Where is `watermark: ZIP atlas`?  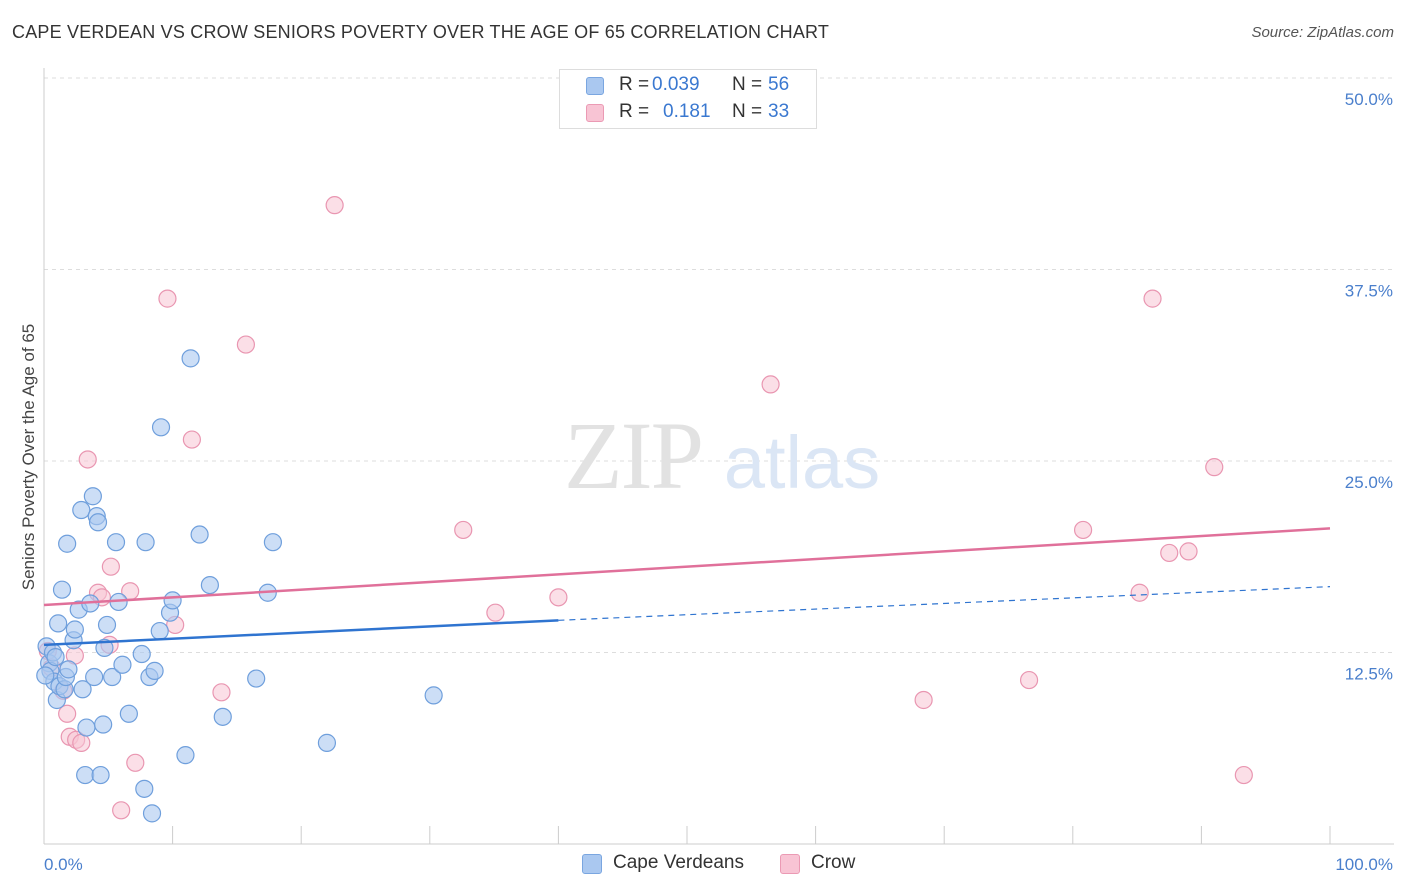 watermark: ZIP atlas is located at coordinates (722, 455).